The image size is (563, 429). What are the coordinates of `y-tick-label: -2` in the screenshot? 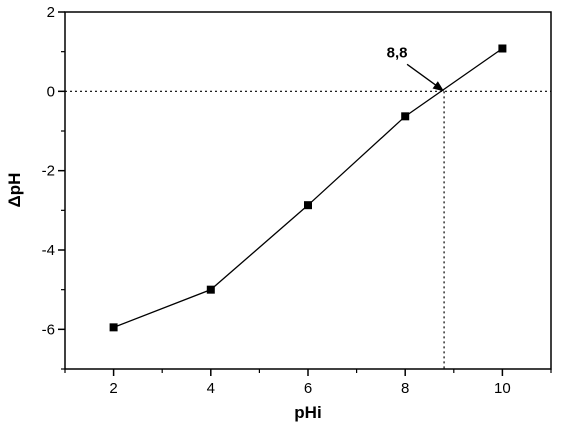 It's located at (48, 171).